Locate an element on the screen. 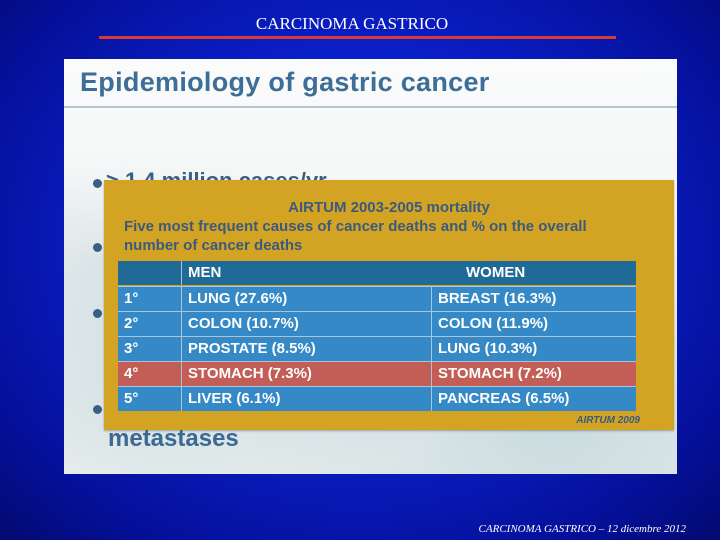  rank-cell: 3° is located at coordinates (150, 349).